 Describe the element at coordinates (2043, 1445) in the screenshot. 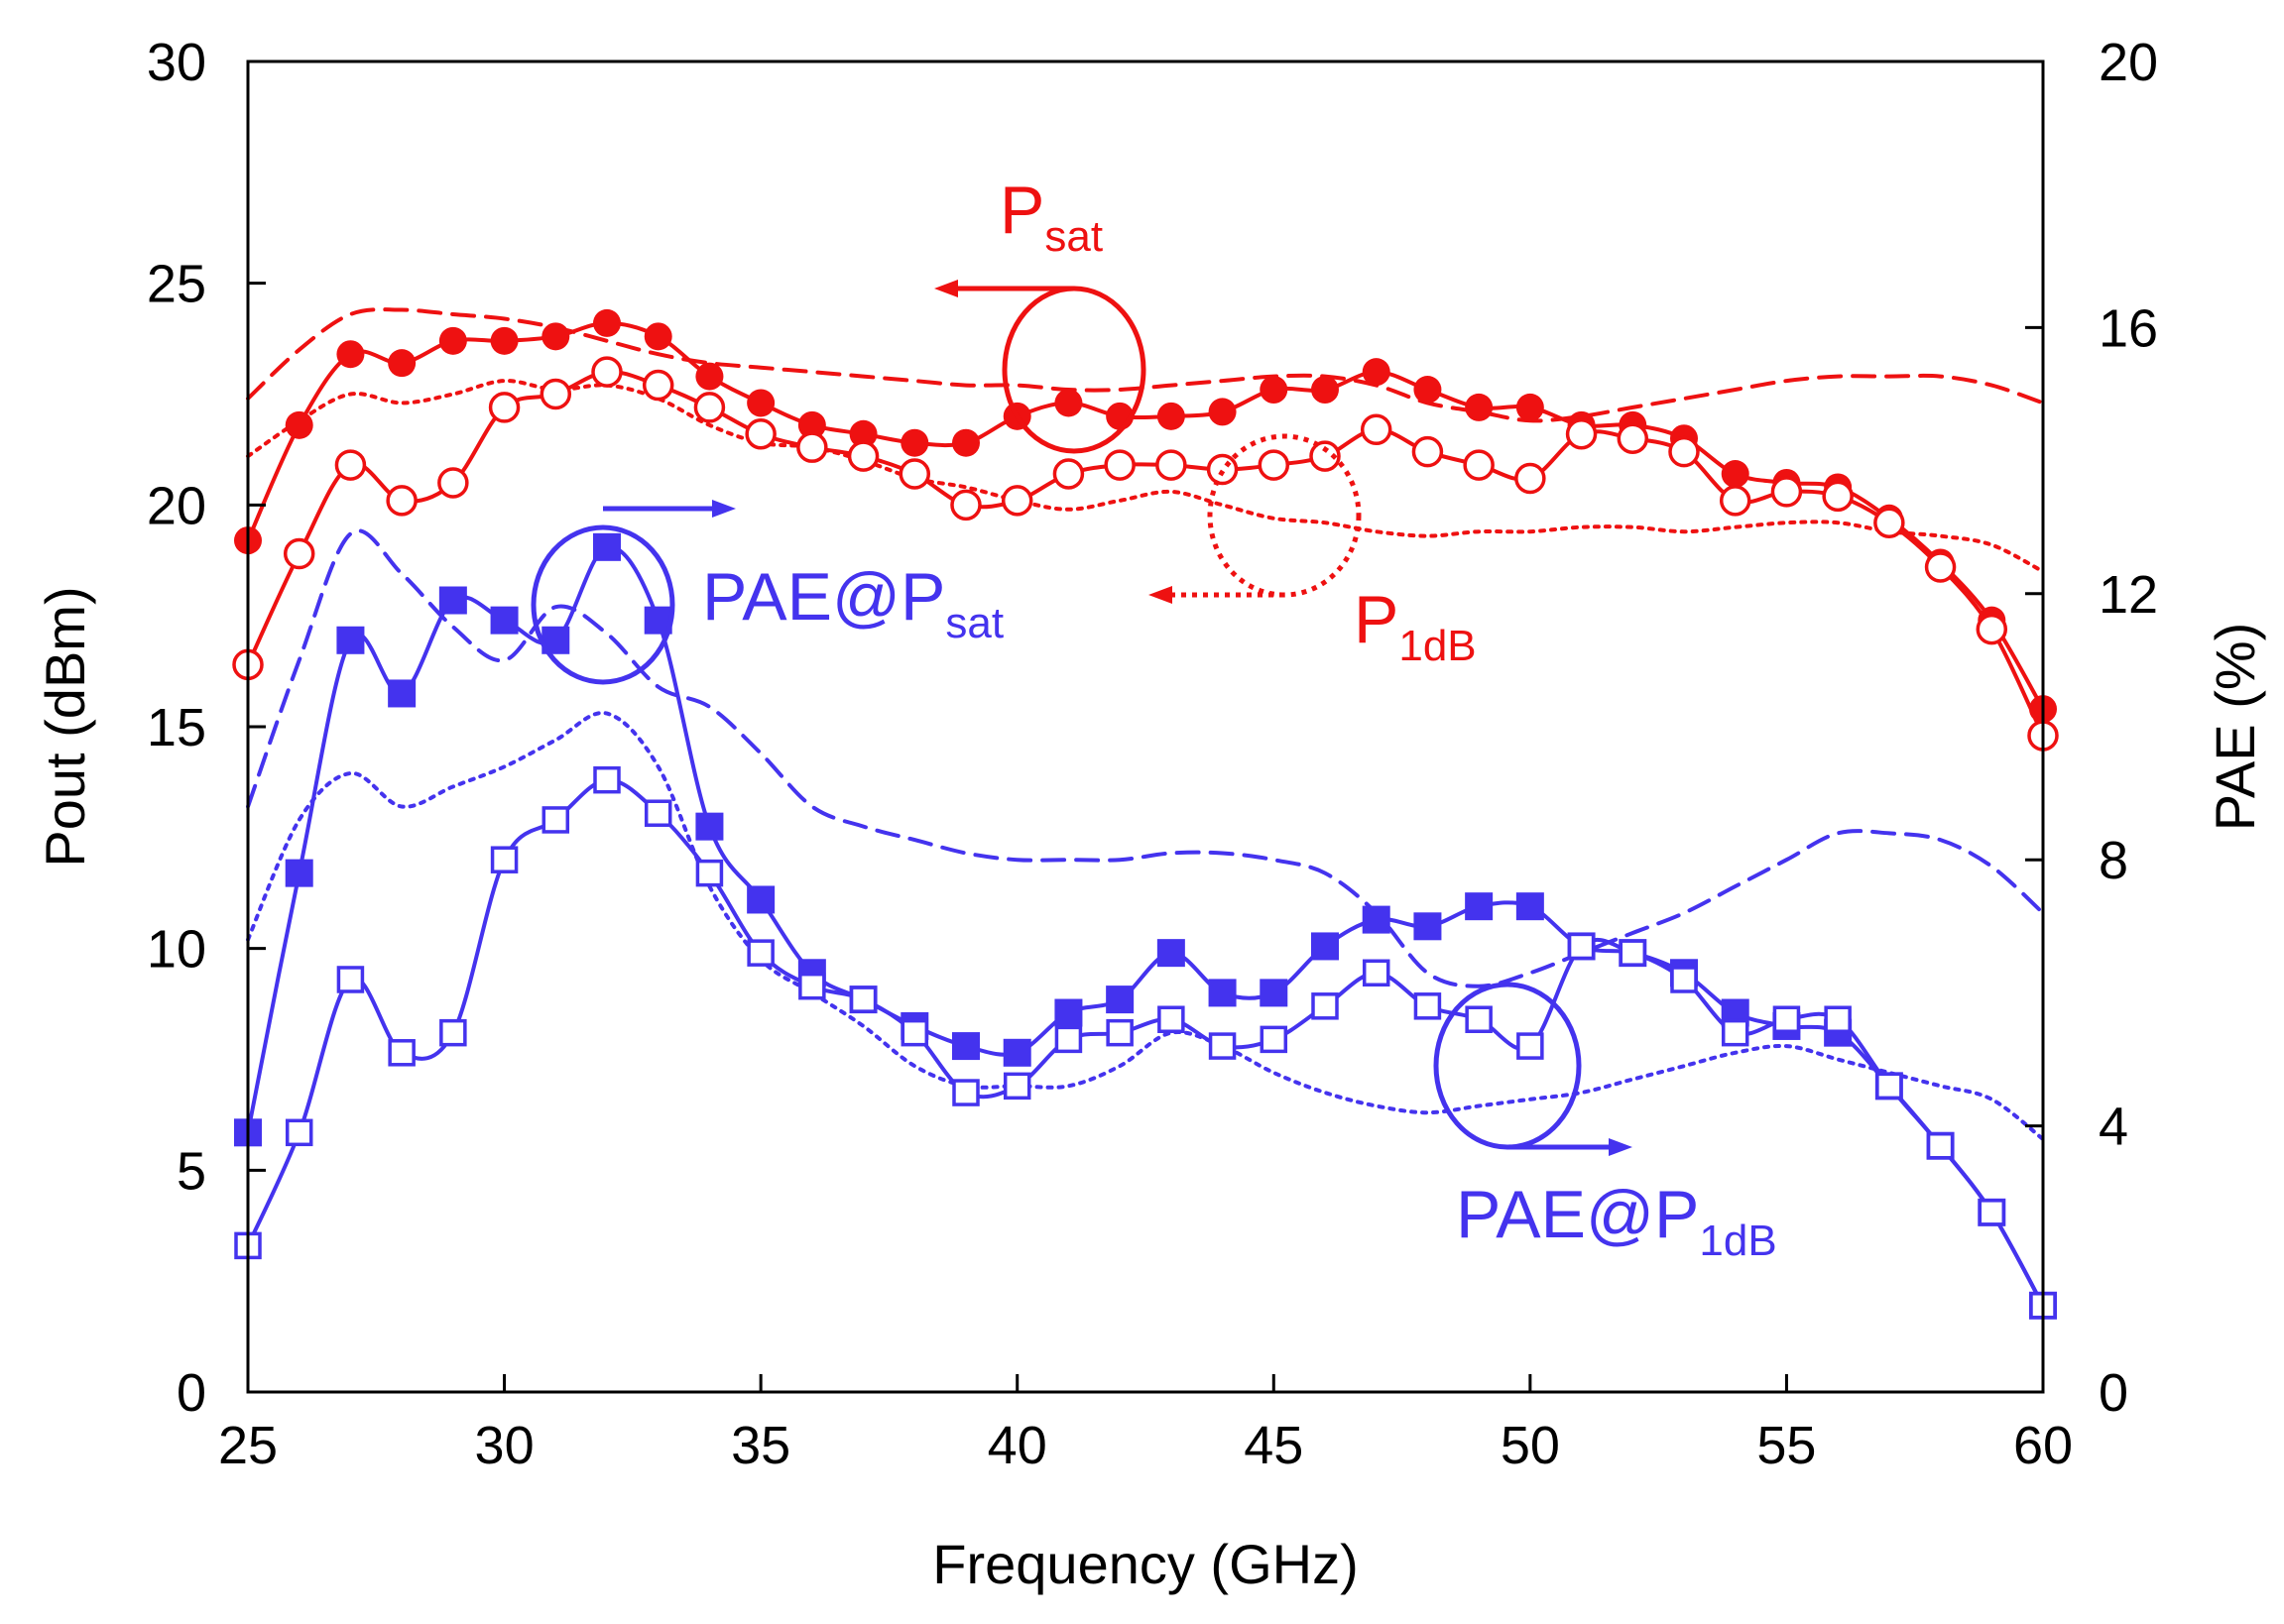

I see `x-tick-label: 60` at that location.